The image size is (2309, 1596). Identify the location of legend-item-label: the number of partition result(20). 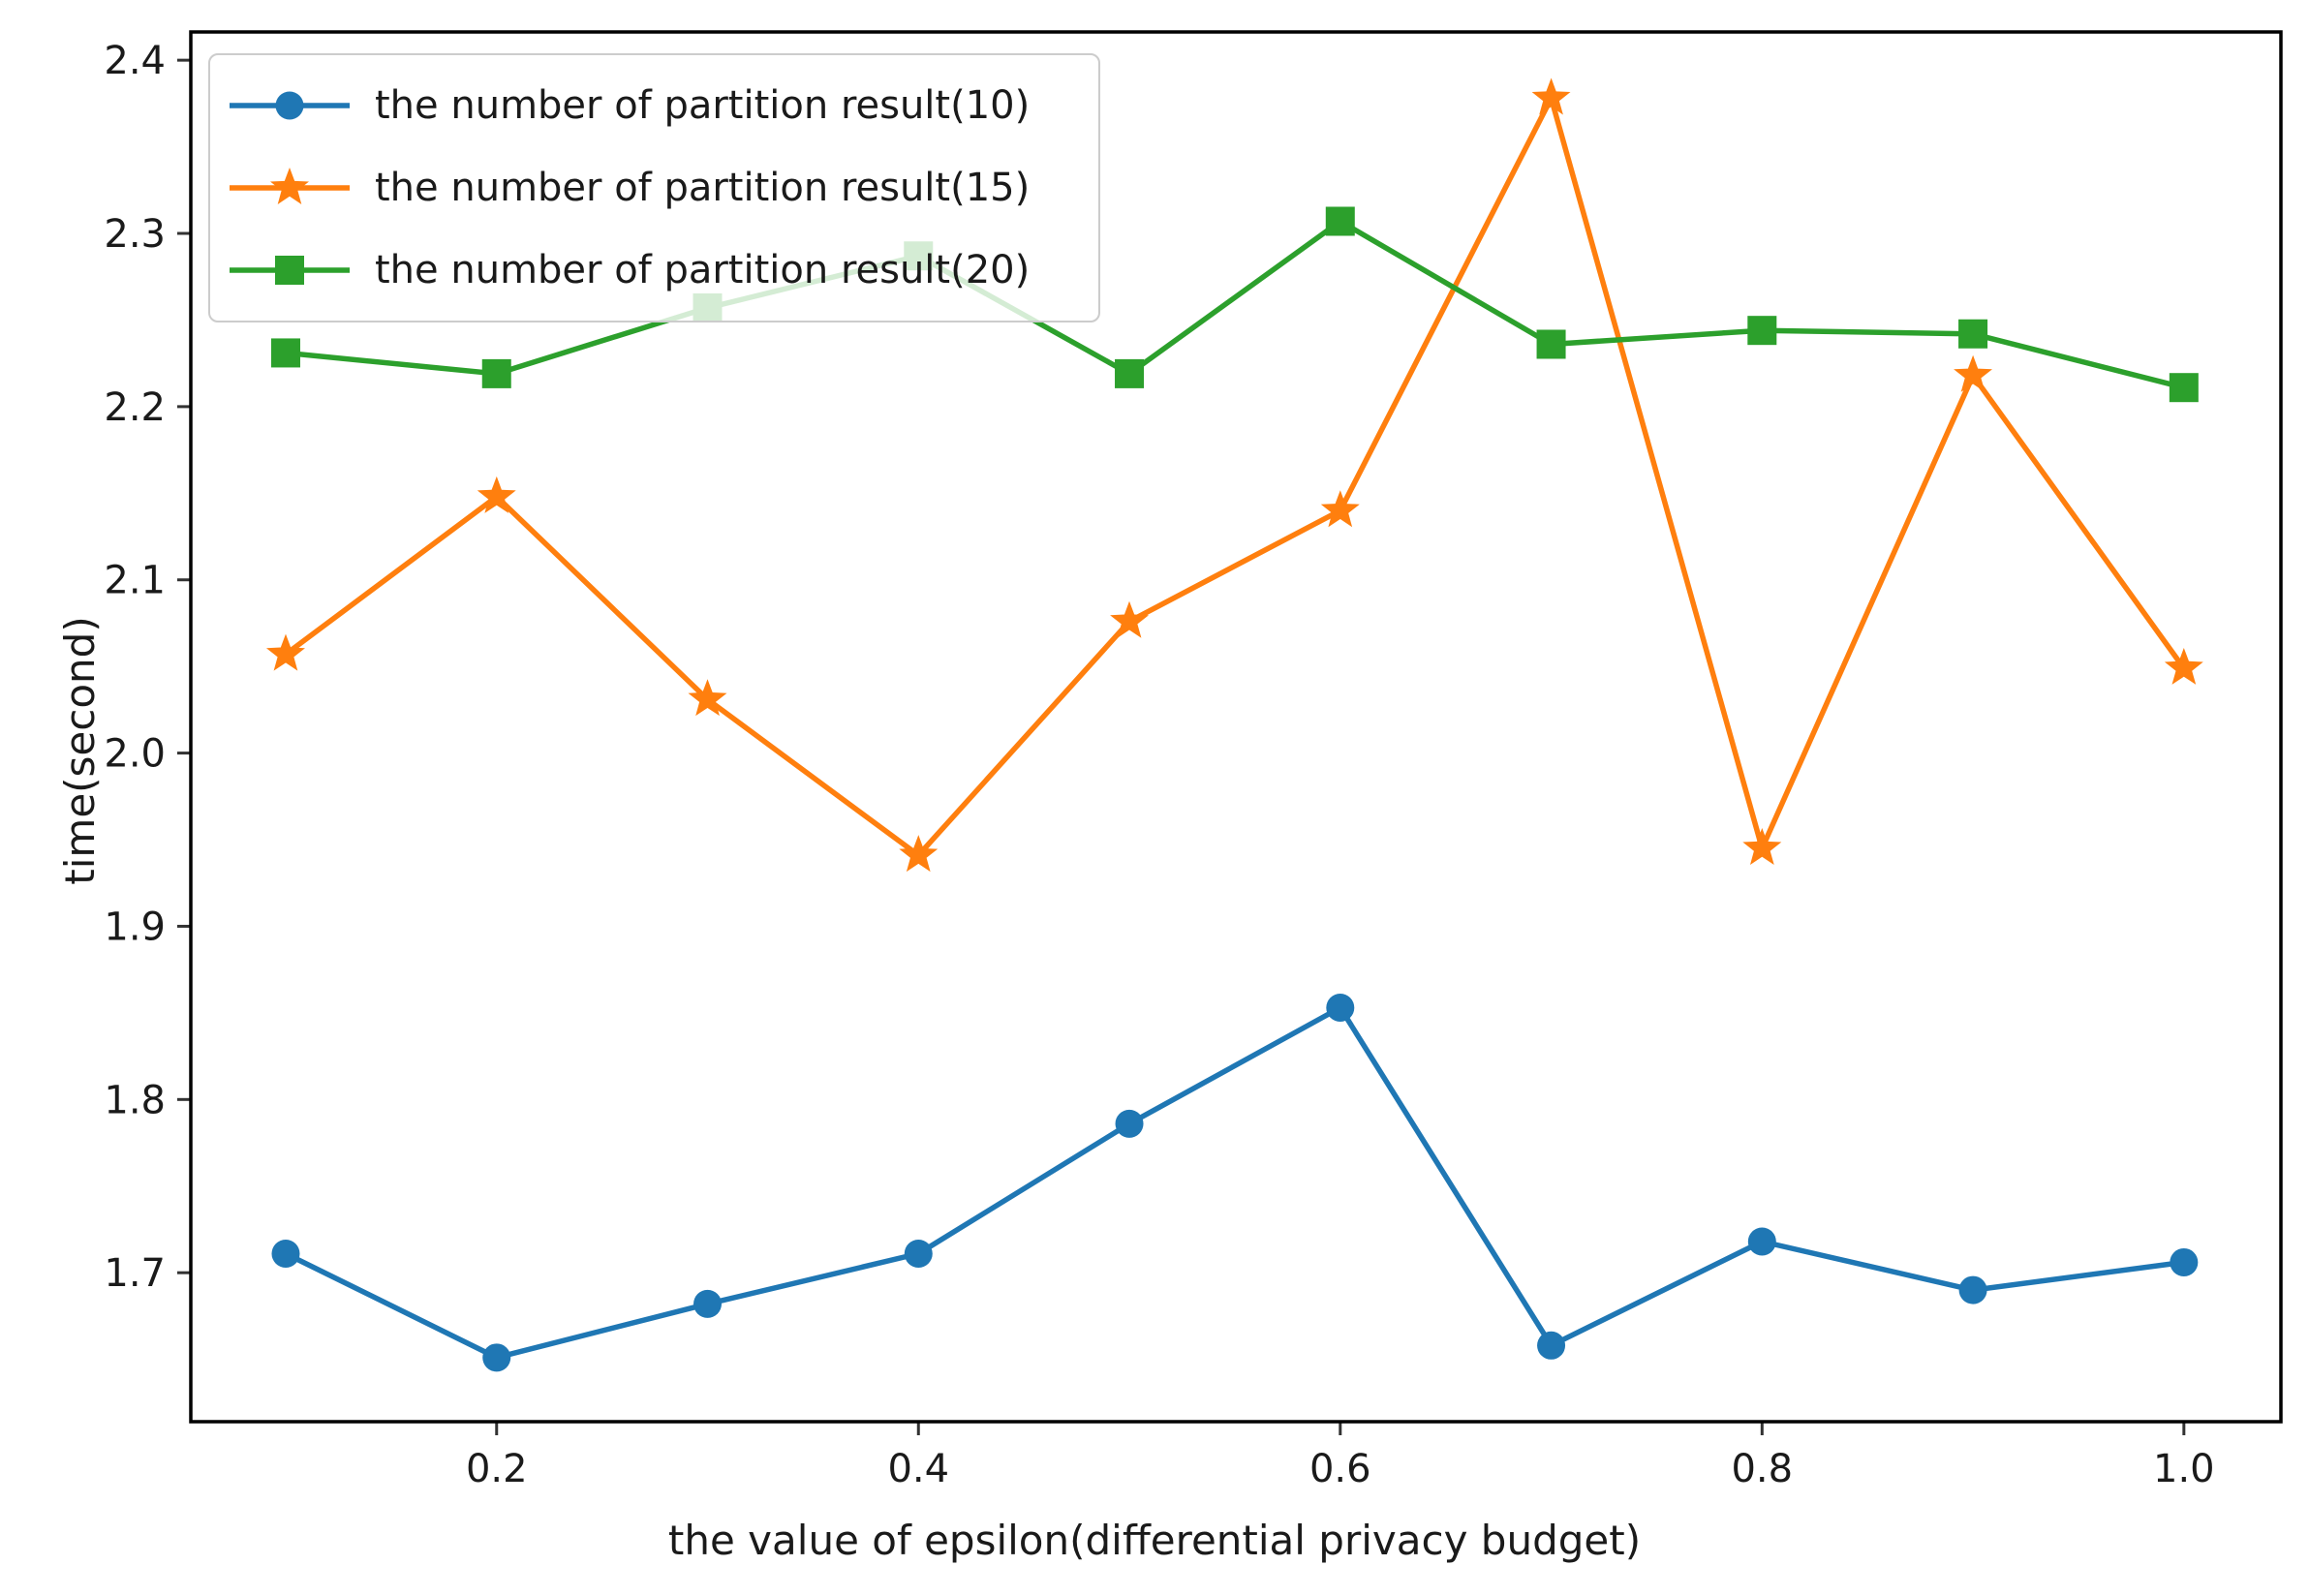
(703, 269).